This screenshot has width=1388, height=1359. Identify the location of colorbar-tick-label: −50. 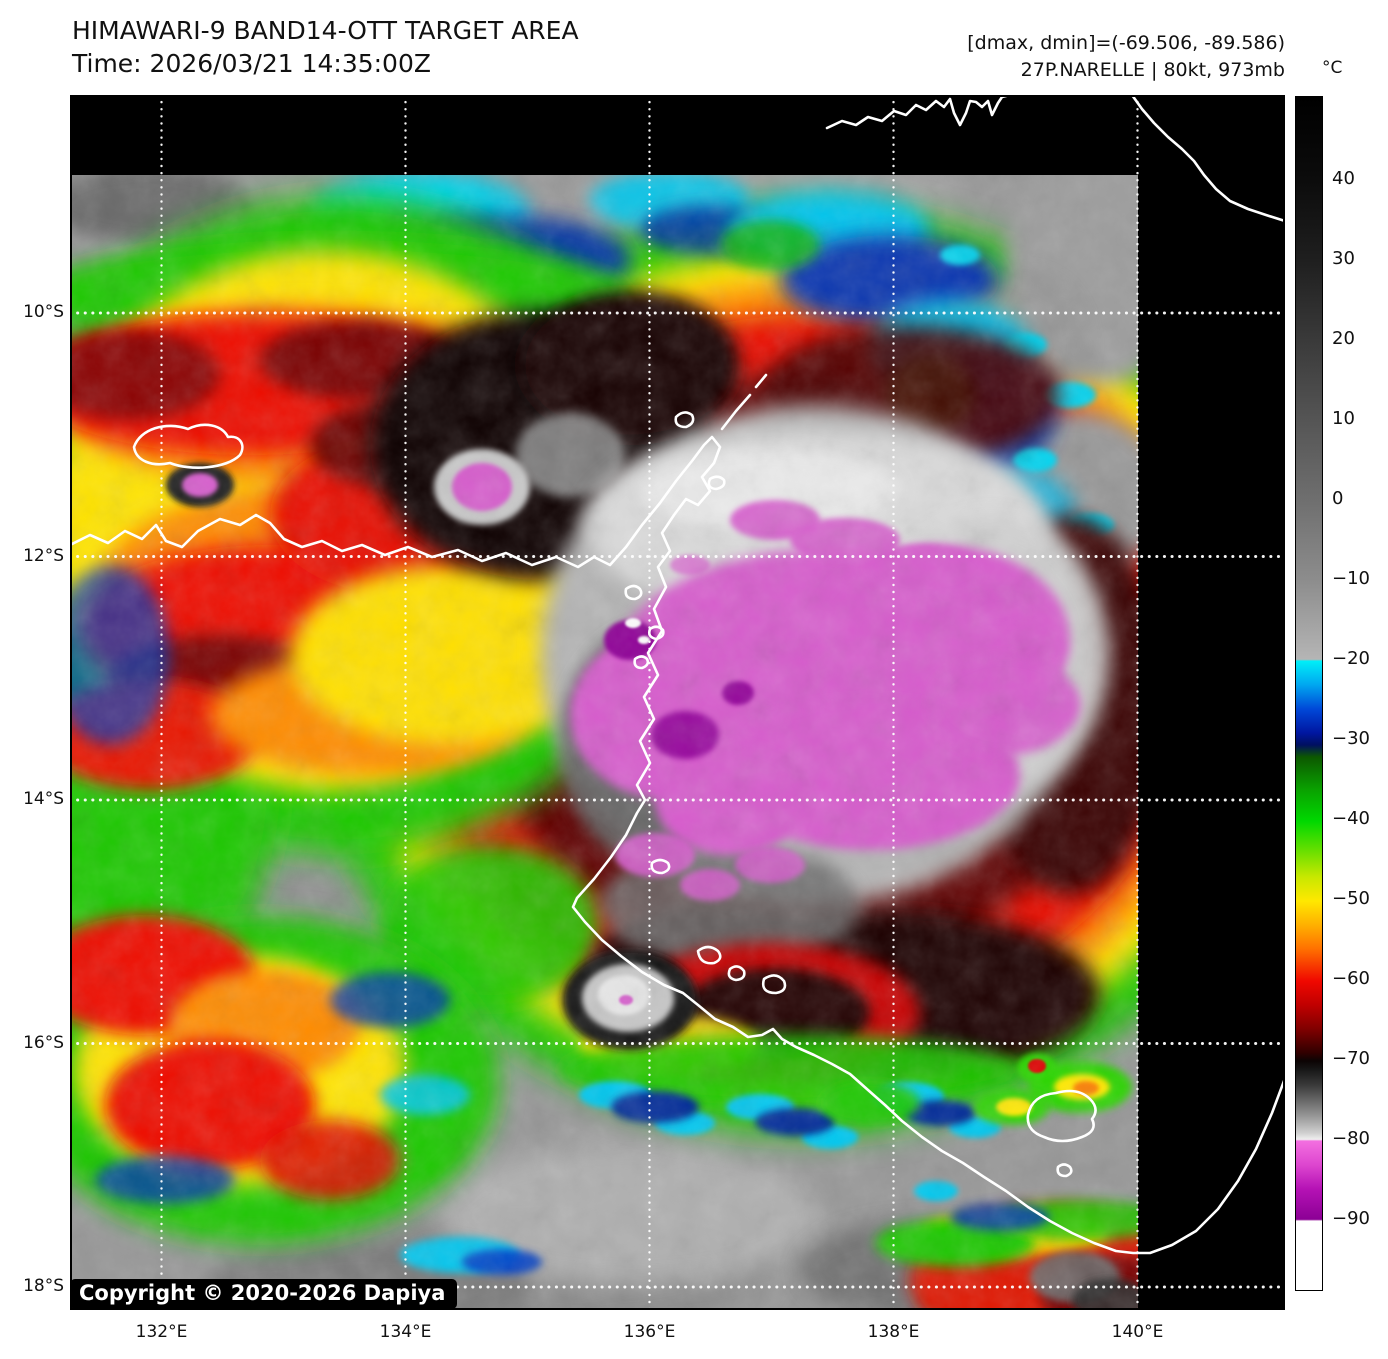
(1351, 898).